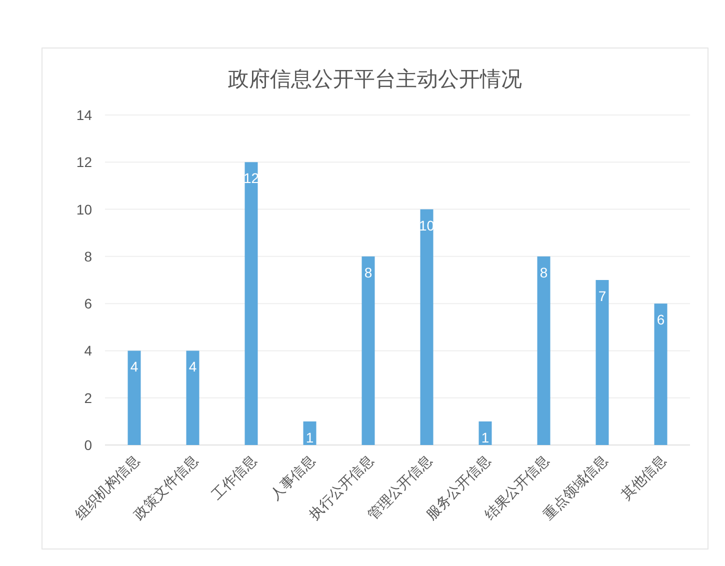  Describe the element at coordinates (292, 477) in the screenshot. I see `x-tick-label: 人事信息` at that location.